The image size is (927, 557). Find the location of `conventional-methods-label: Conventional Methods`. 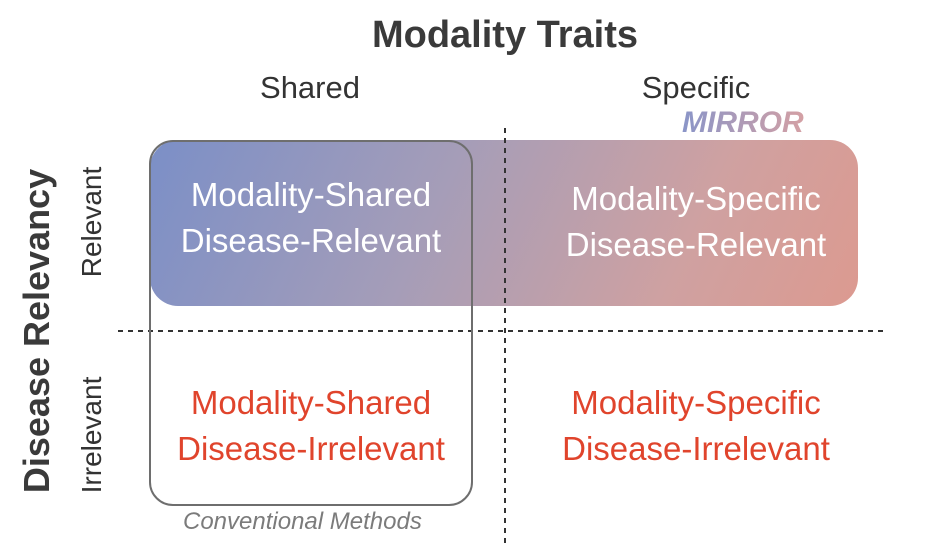

conventional-methods-label: Conventional Methods is located at coordinates (302, 521).